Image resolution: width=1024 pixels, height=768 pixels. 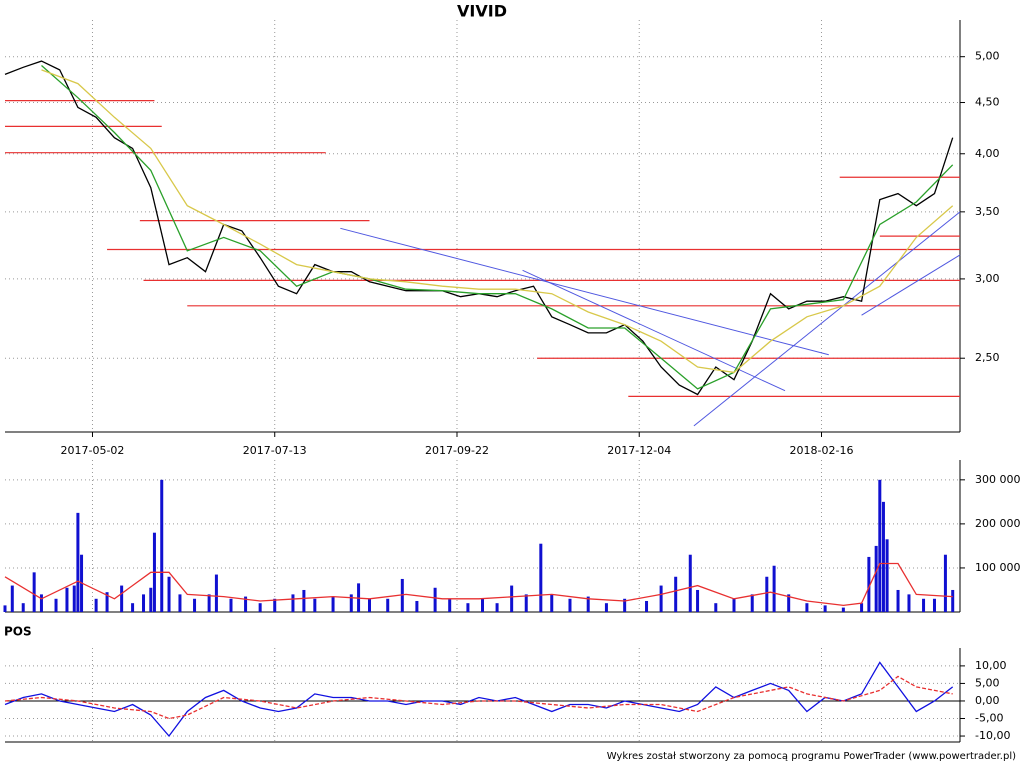 What do you see at coordinates (992, 735) in the screenshot?
I see `y-tick-label: -10,00` at bounding box center [992, 735].